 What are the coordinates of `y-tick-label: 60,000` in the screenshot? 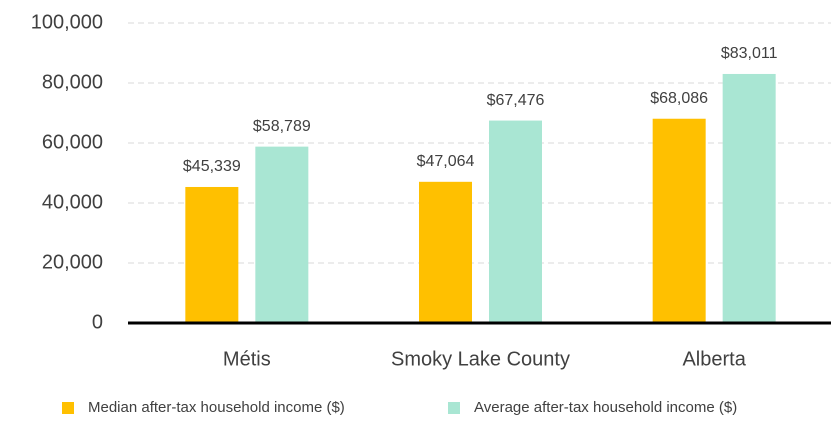 It's located at (72, 142).